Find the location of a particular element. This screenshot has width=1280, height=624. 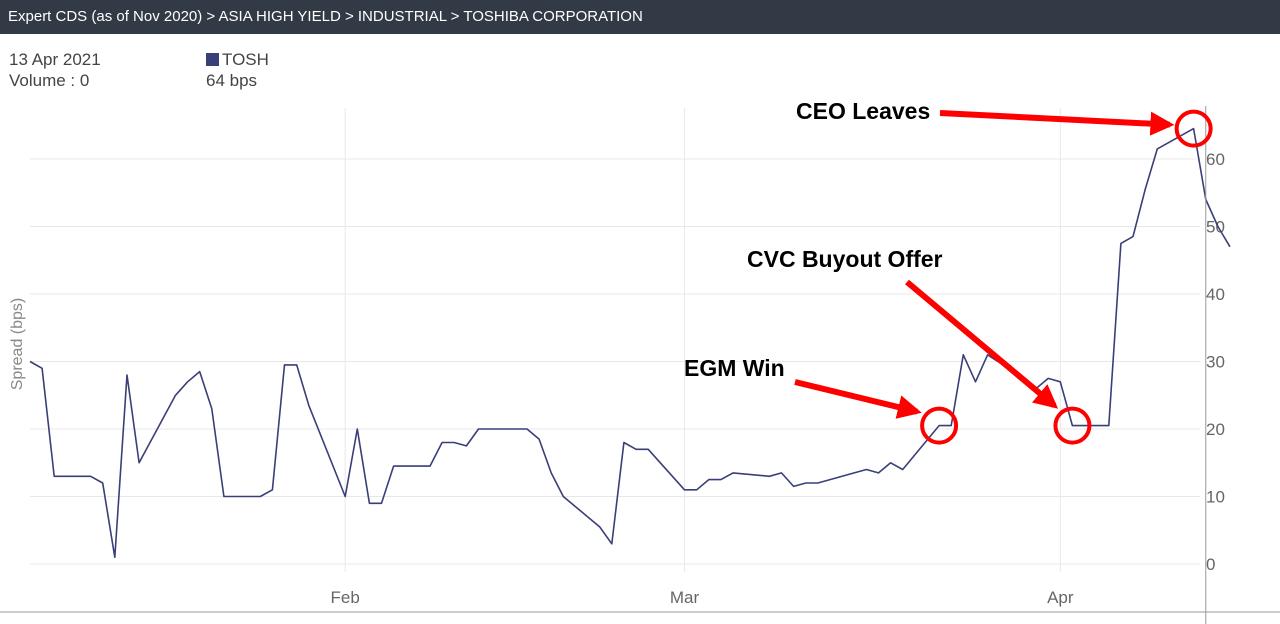

y-tick-label: 60 is located at coordinates (1215, 159).